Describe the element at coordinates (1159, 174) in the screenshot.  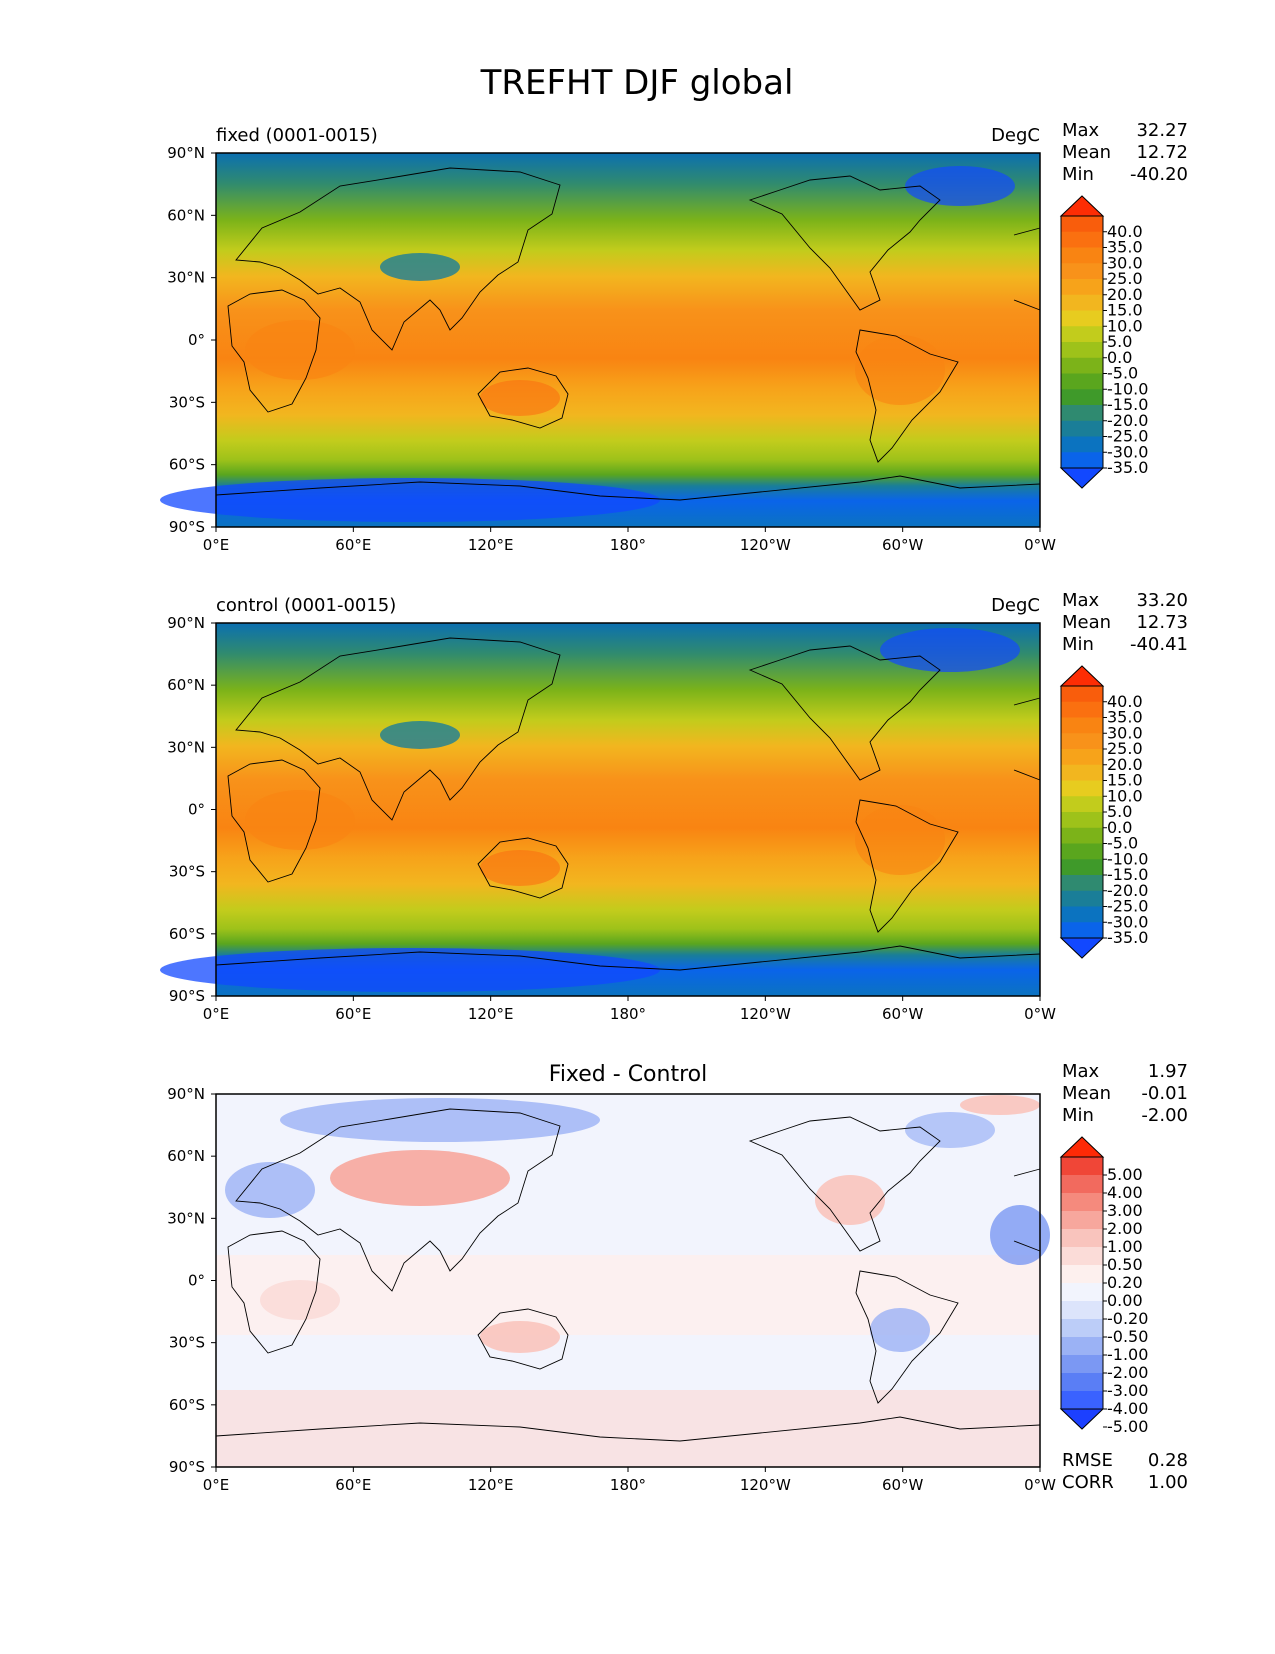
I see `stat-value: -40.20` at that location.